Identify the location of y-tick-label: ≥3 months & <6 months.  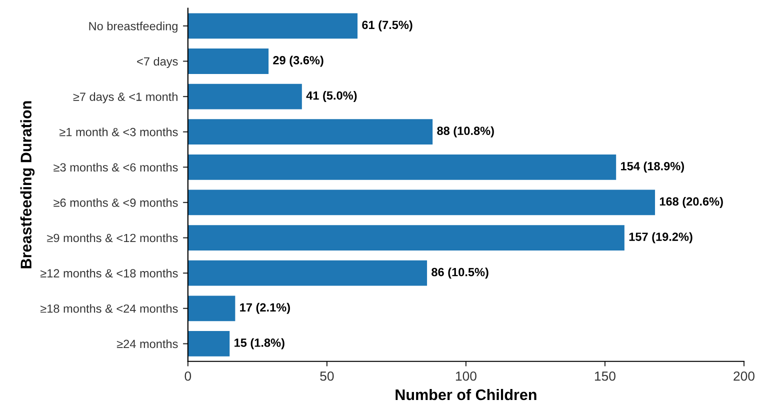
(116, 167).